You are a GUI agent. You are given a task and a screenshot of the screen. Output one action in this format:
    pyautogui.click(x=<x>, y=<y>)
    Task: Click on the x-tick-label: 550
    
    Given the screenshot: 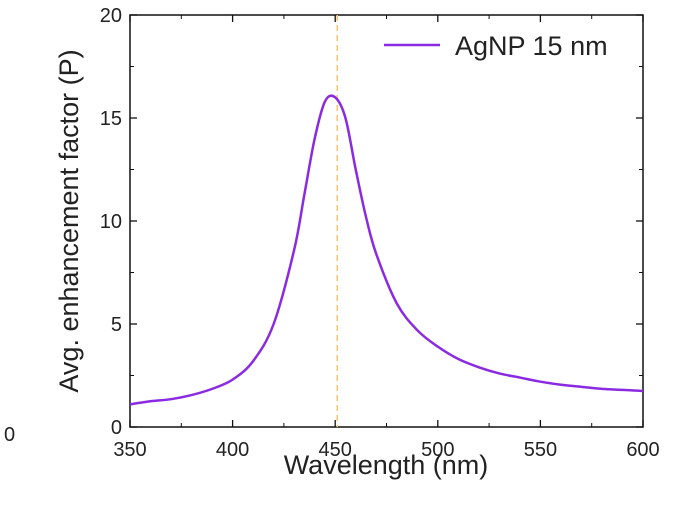 What is the action you would take?
    pyautogui.click(x=540, y=450)
    